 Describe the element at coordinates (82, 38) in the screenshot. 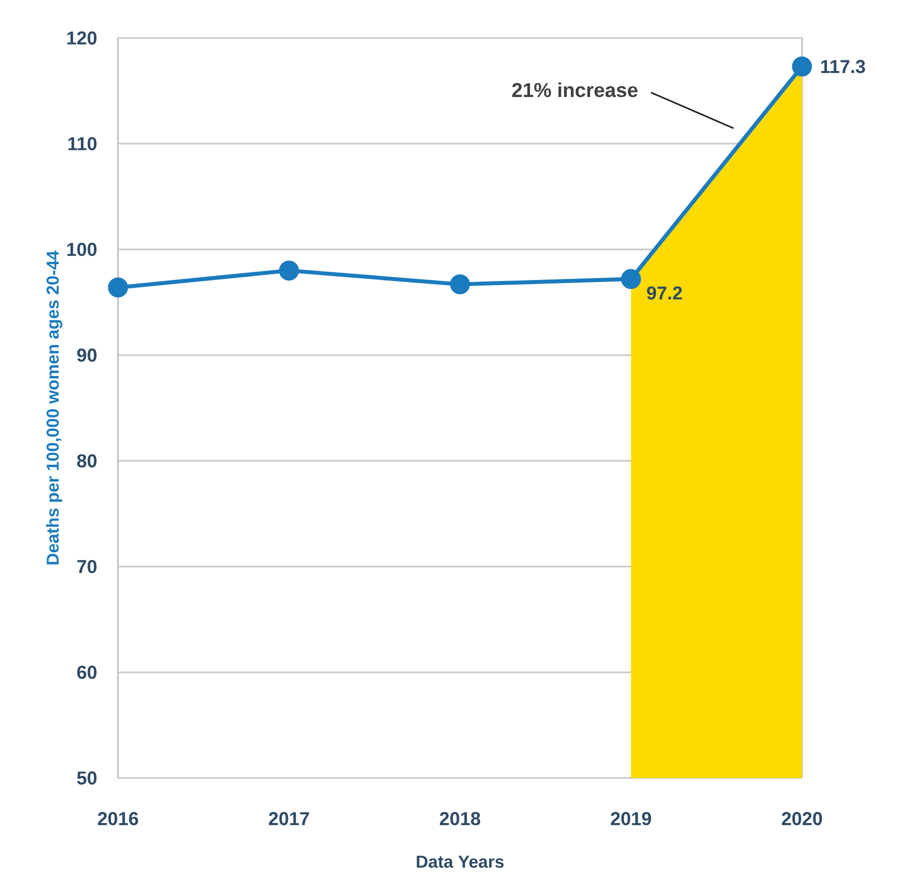

I see `y-tick-label: 120` at that location.